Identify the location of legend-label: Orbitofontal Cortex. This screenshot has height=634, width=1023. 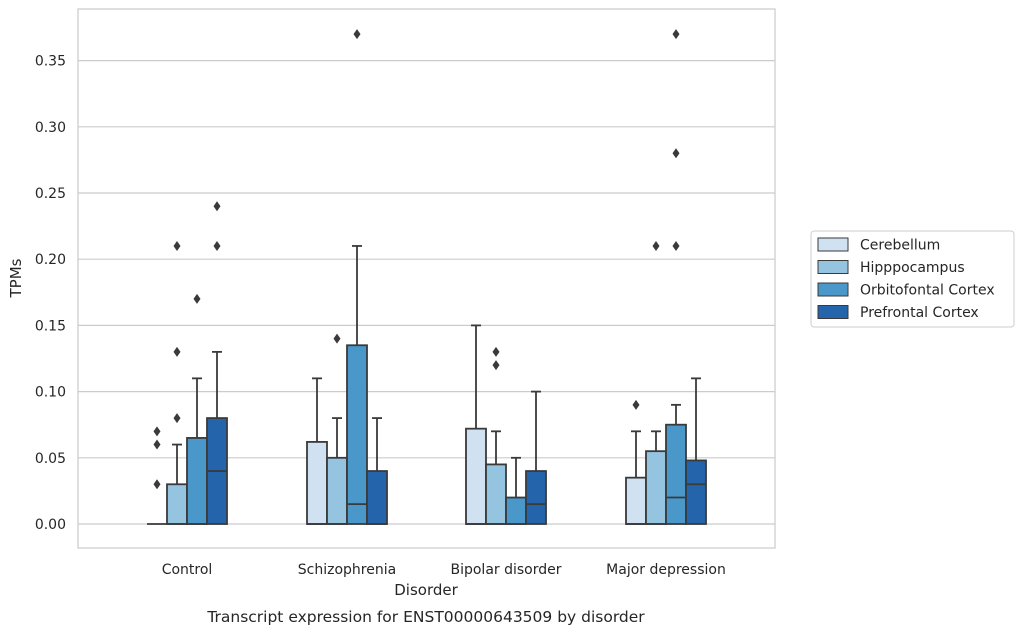
(927, 291).